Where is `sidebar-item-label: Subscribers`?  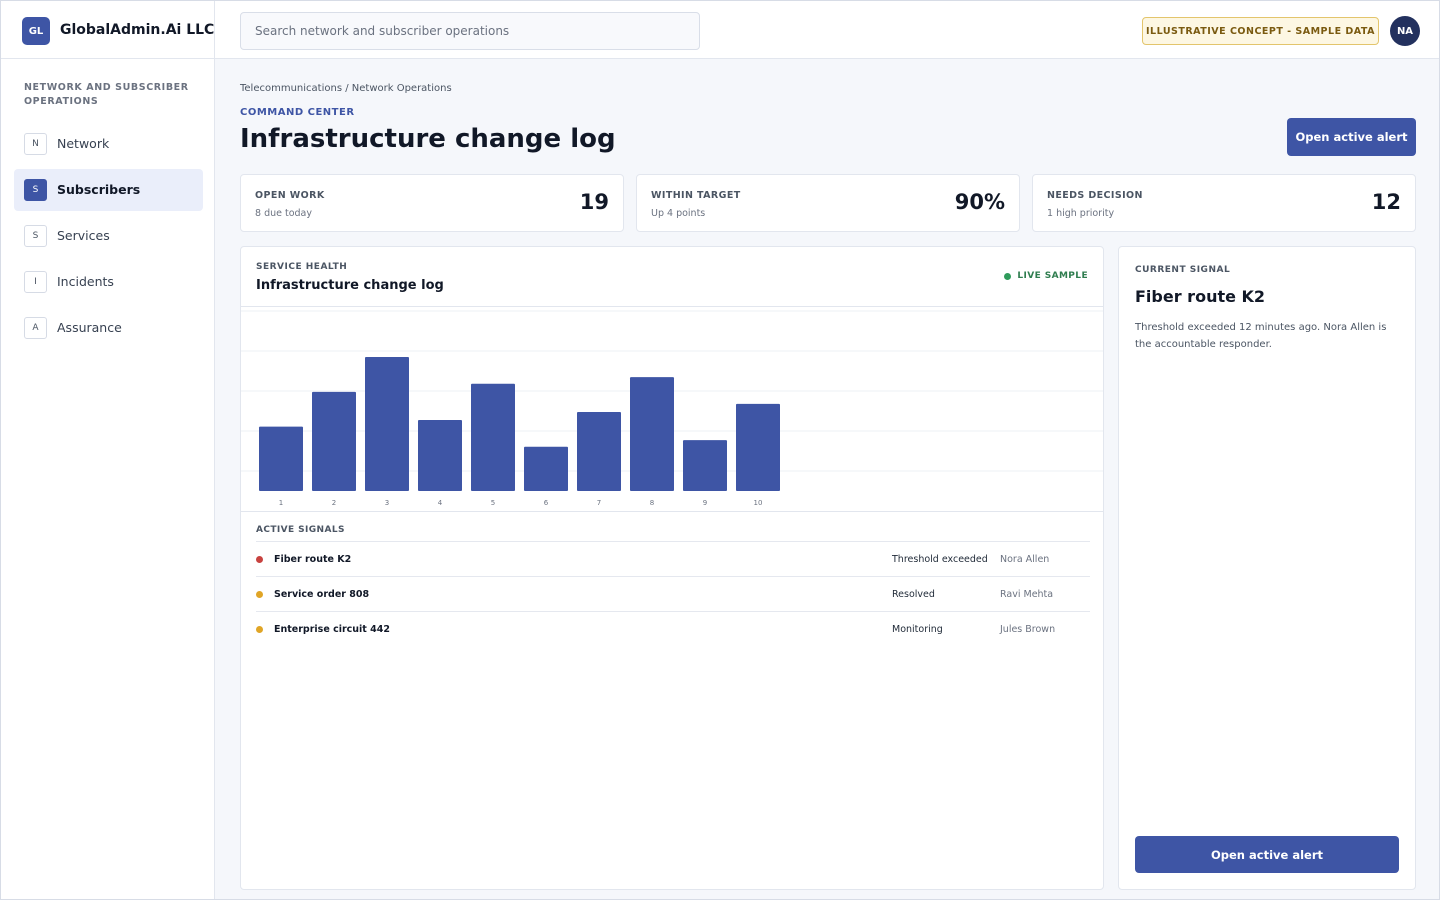 sidebar-item-label: Subscribers is located at coordinates (99, 189).